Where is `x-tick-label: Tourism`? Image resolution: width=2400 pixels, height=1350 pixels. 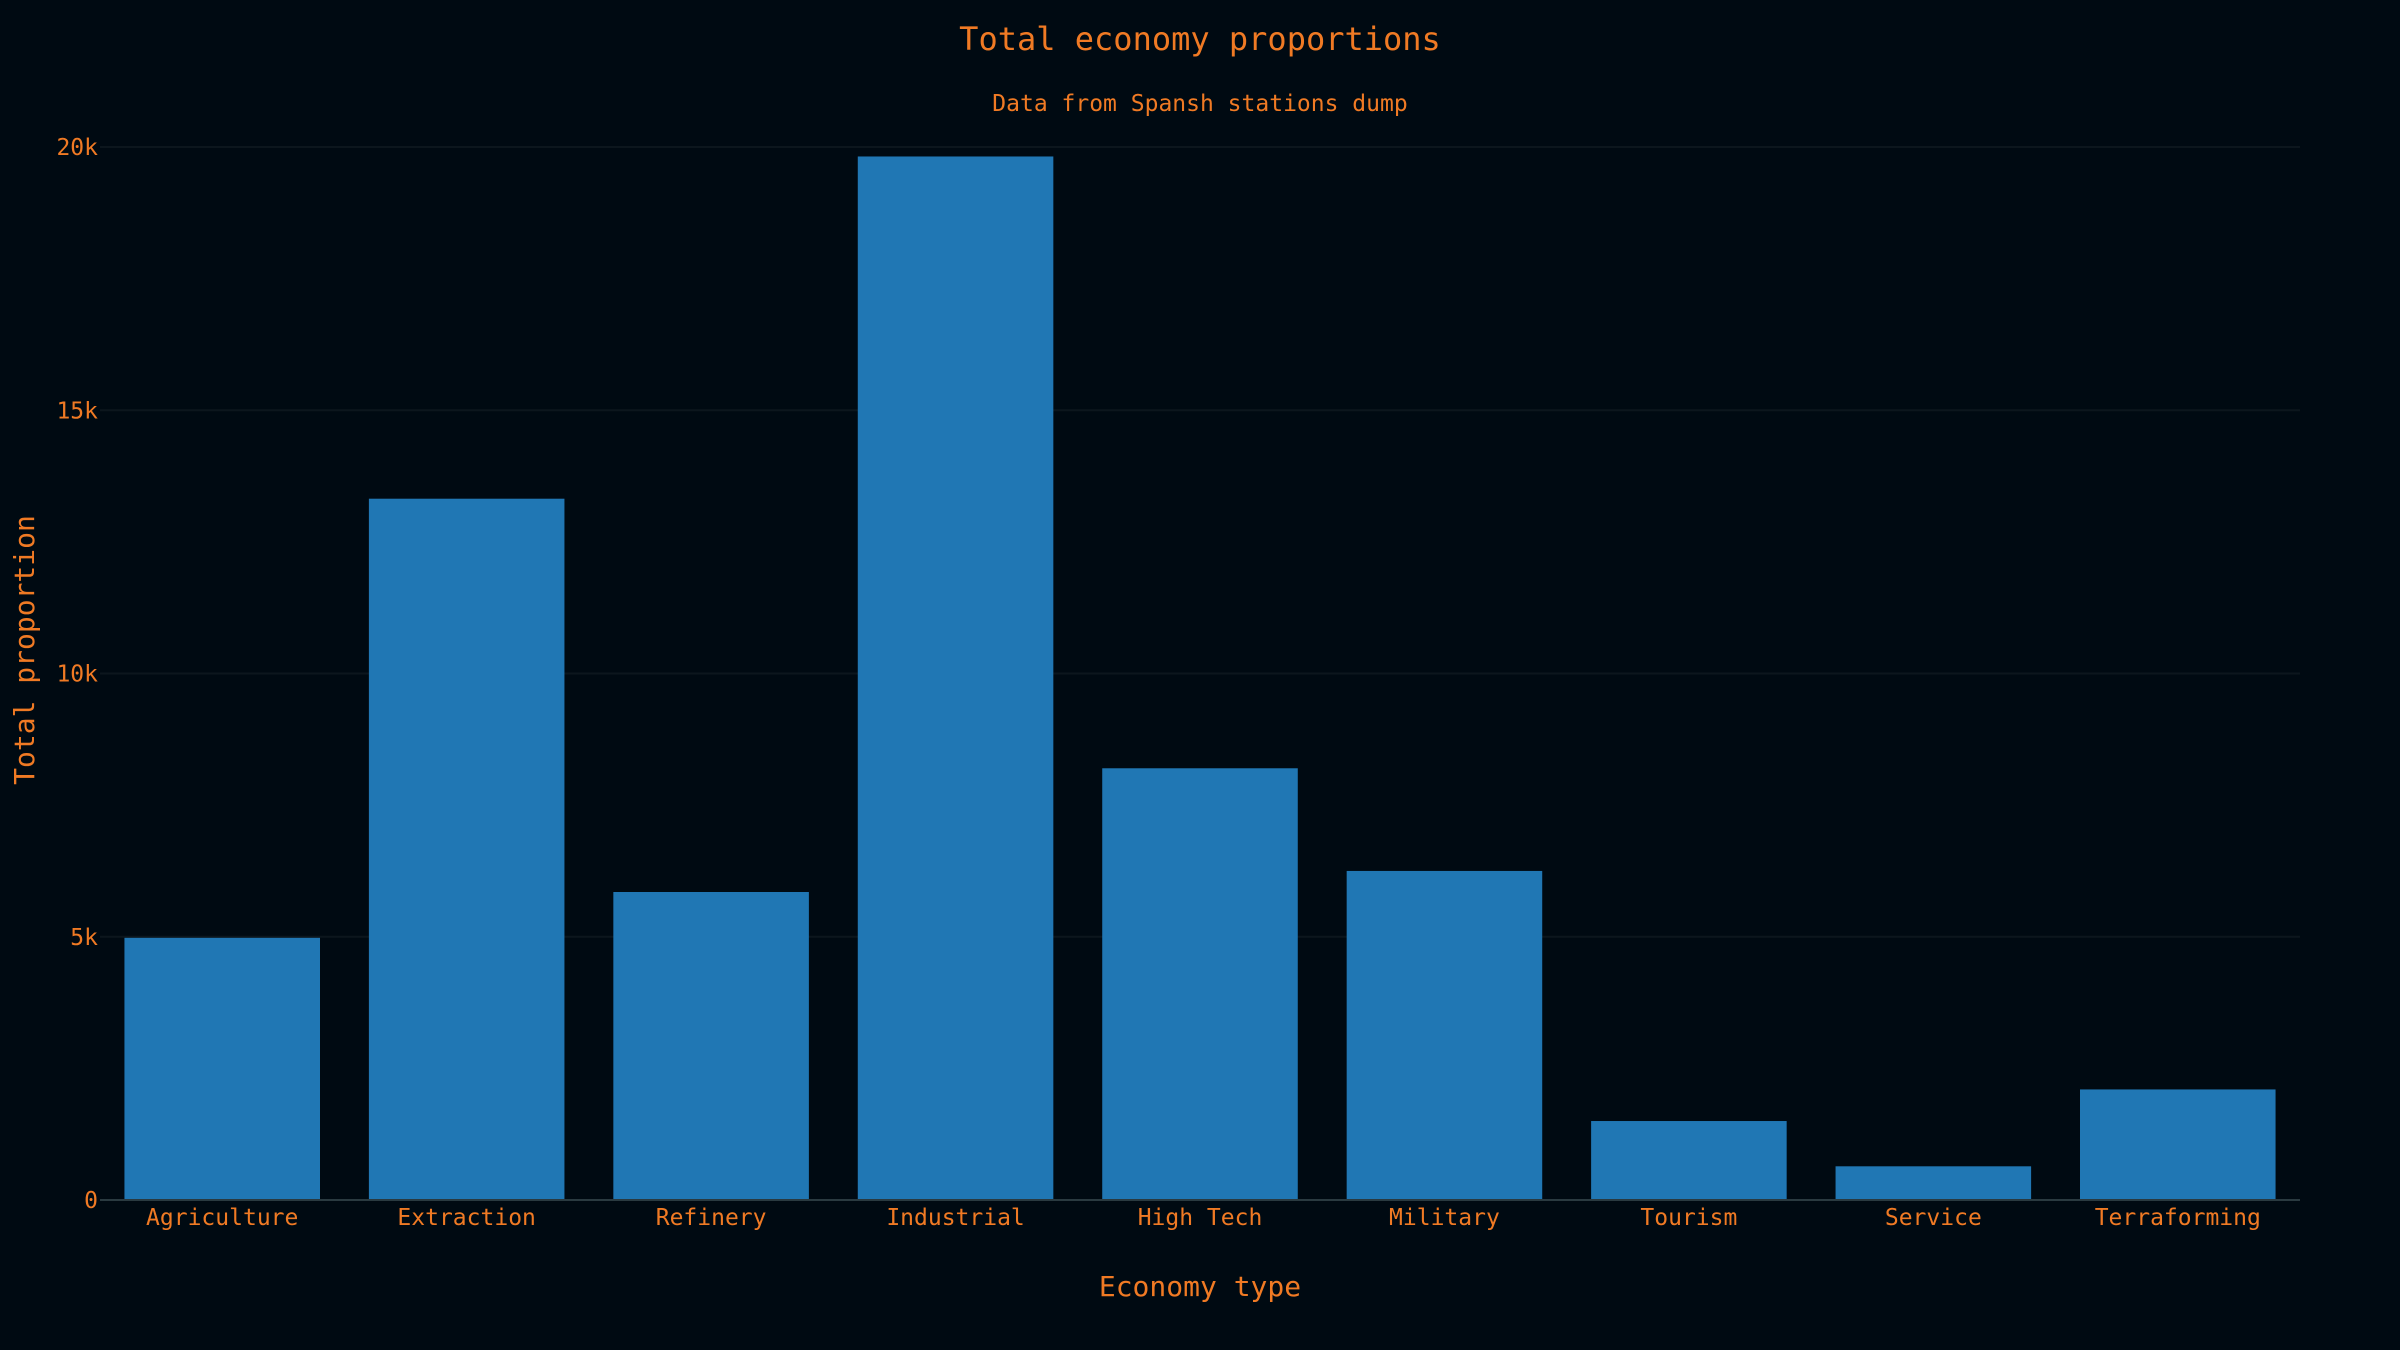 x-tick-label: Tourism is located at coordinates (1688, 1218).